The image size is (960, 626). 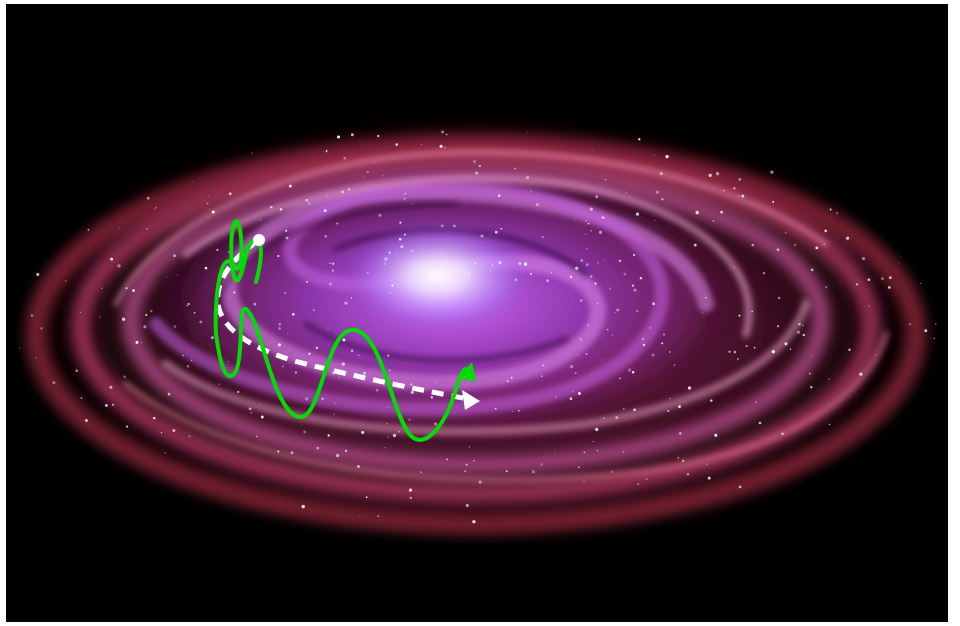 I want to click on oscillating-orbit-line, so click(x=344, y=330).